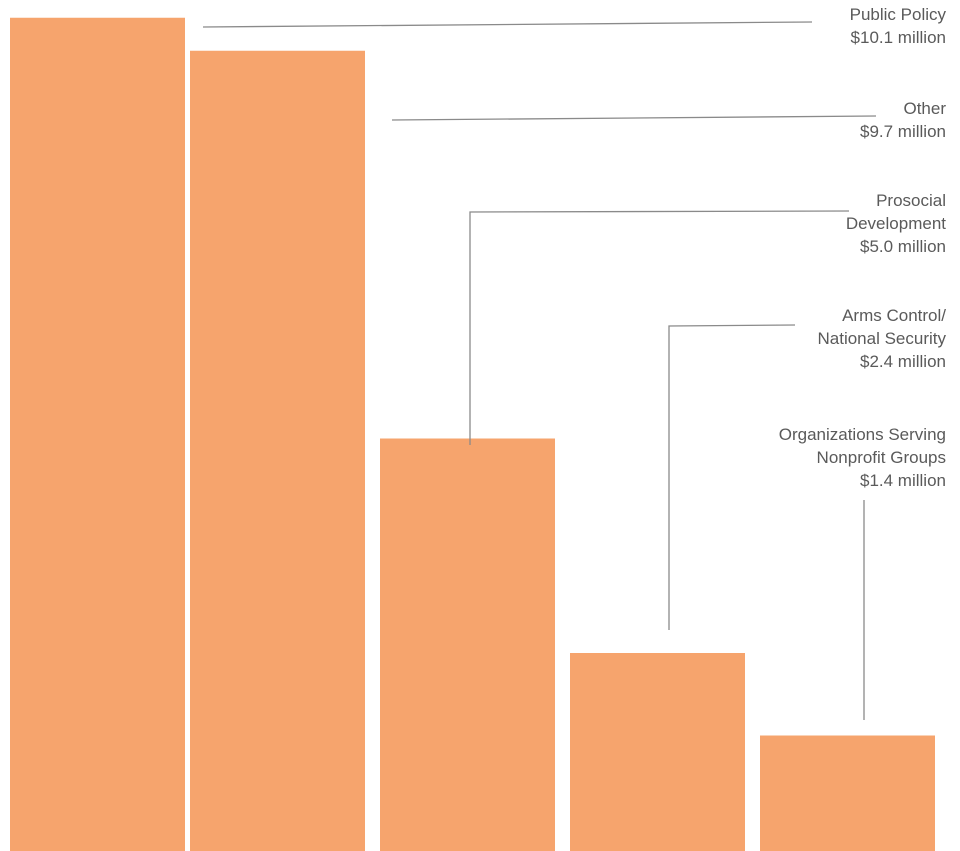  I want to click on label-line: Arms Control/, so click(894, 315).